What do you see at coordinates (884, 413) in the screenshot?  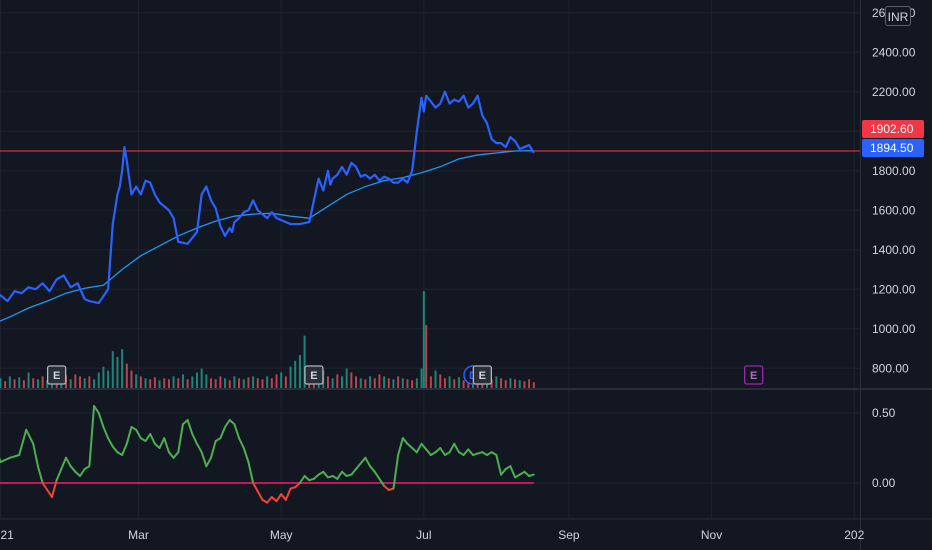 I see `oscillator-axis-label: 0.50` at bounding box center [884, 413].